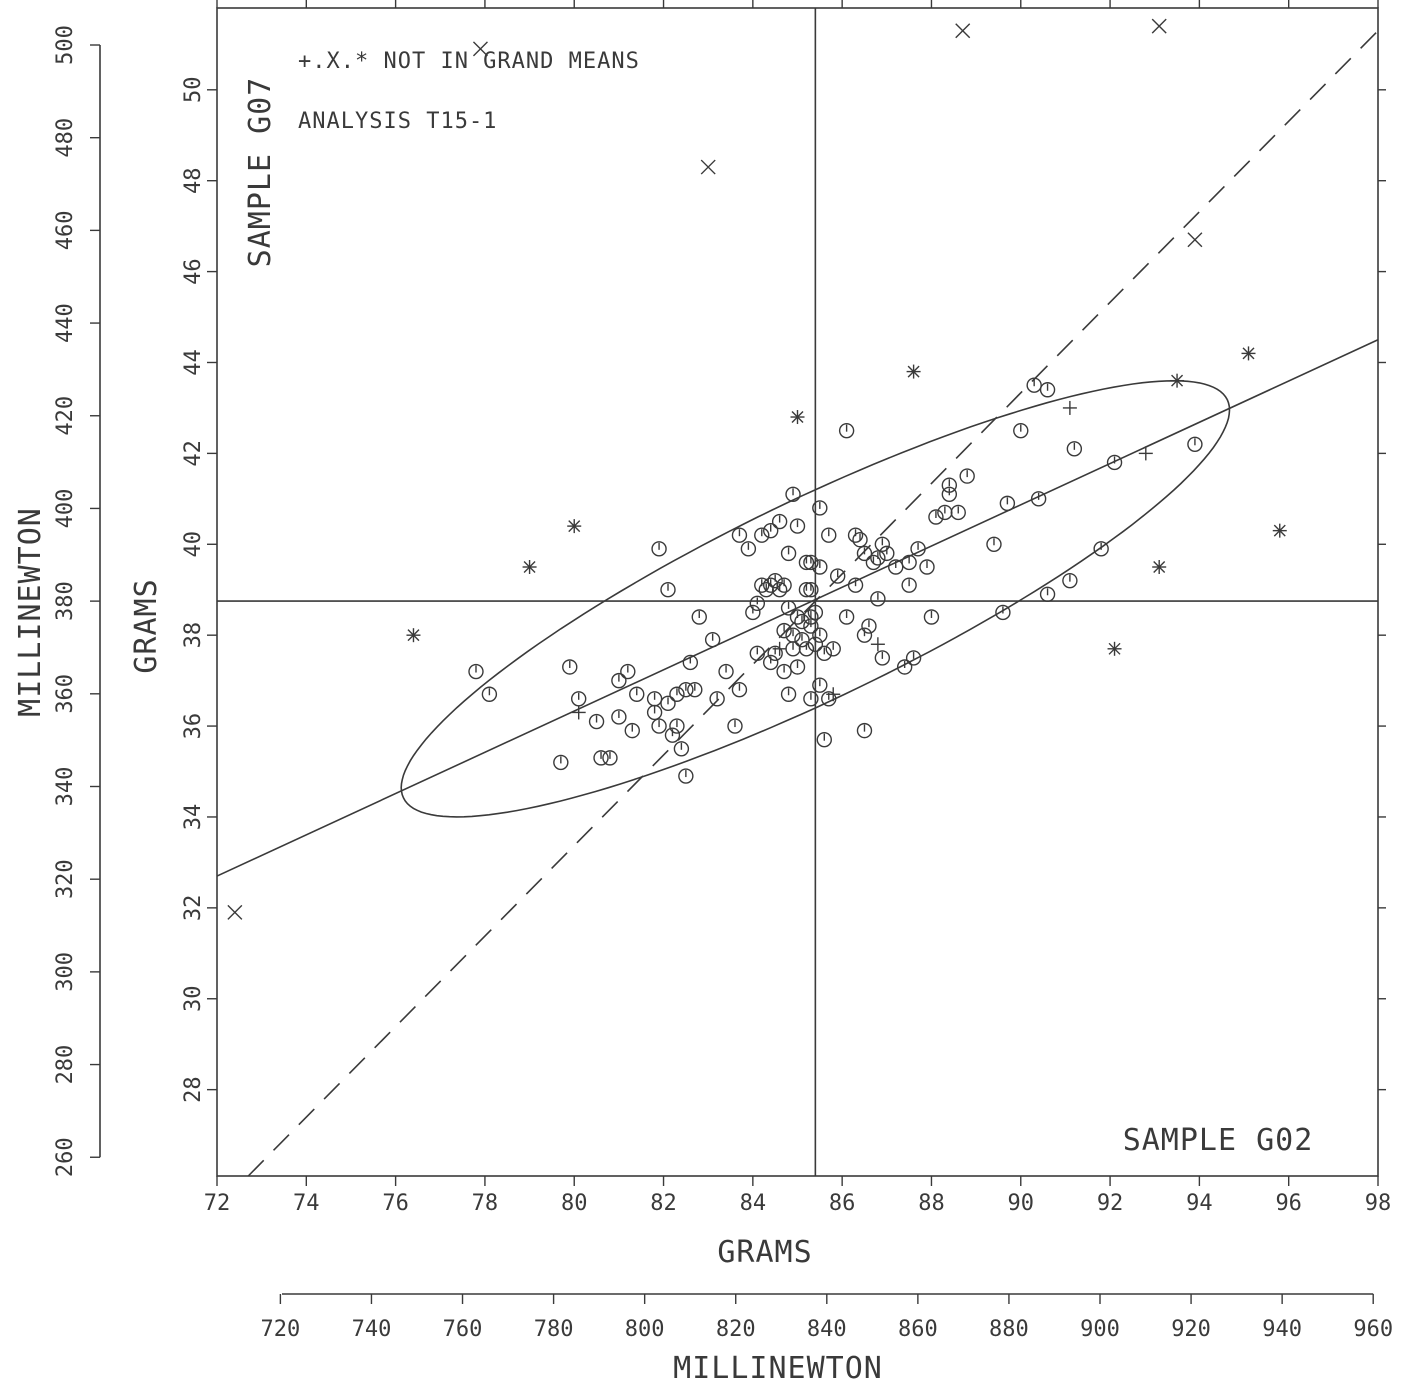  Describe the element at coordinates (1373, 1329) in the screenshot. I see `secondary-x-tick-label: 960` at that location.